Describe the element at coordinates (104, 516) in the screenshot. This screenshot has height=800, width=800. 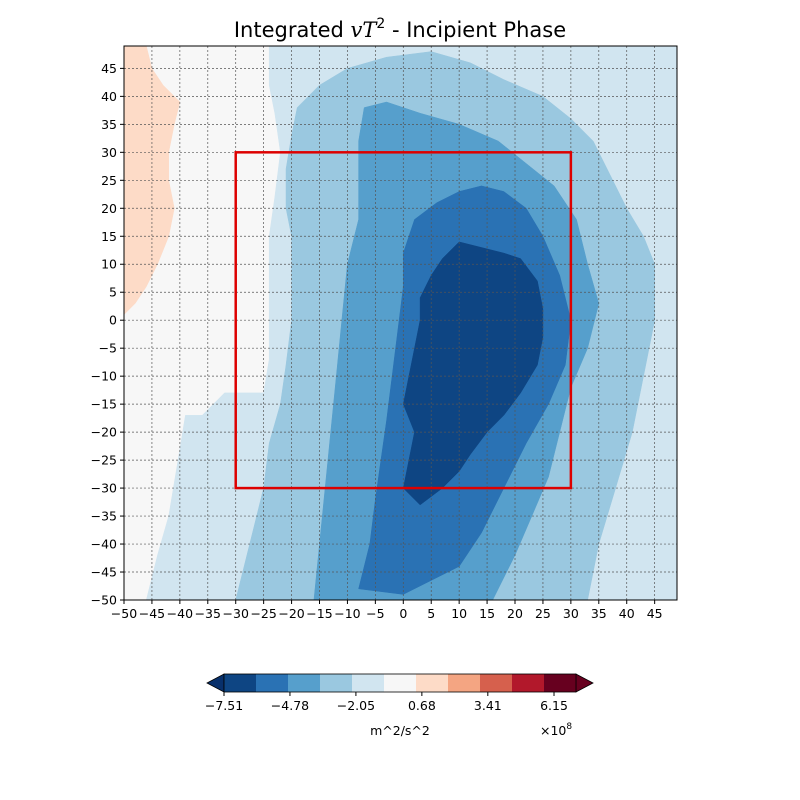
I see `y-tick-label-3: −35` at that location.